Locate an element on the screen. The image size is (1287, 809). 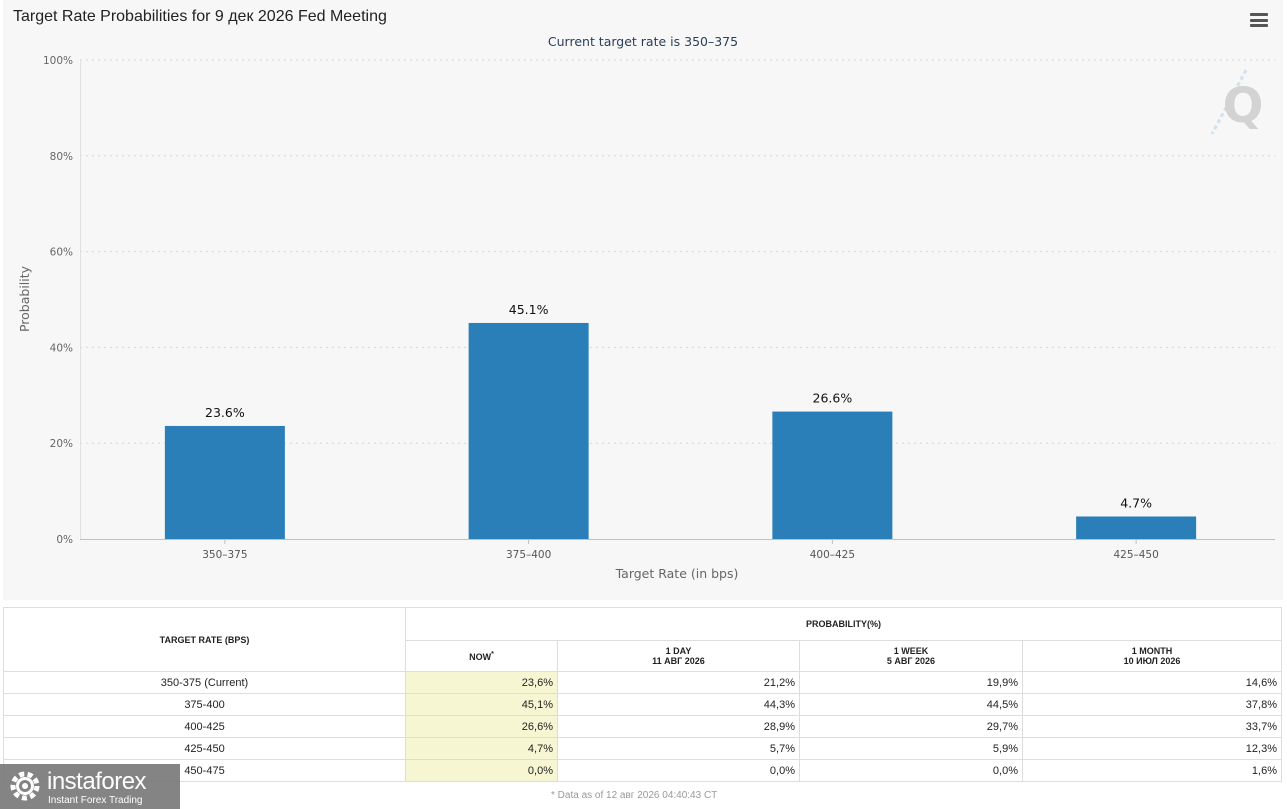
month-cell: 37,8% is located at coordinates (1152, 704).